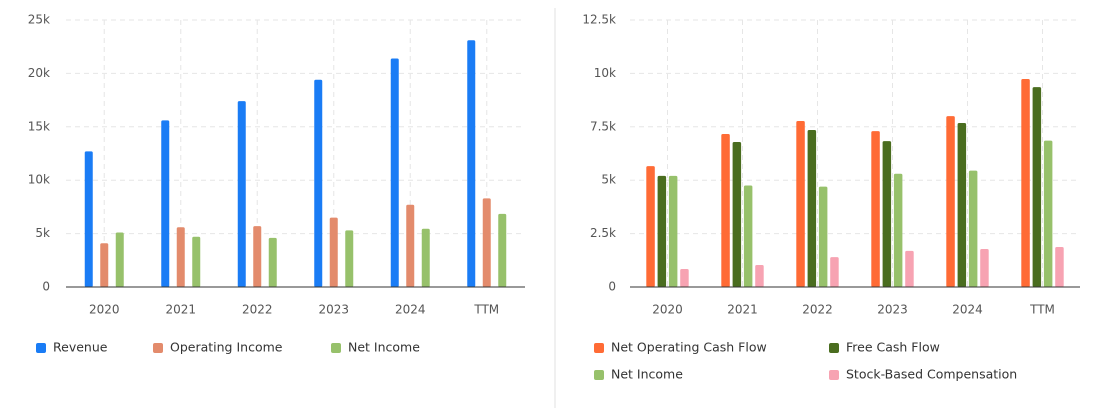 This screenshot has width=1099, height=411. I want to click on legend-label: Revenue, so click(80, 347).